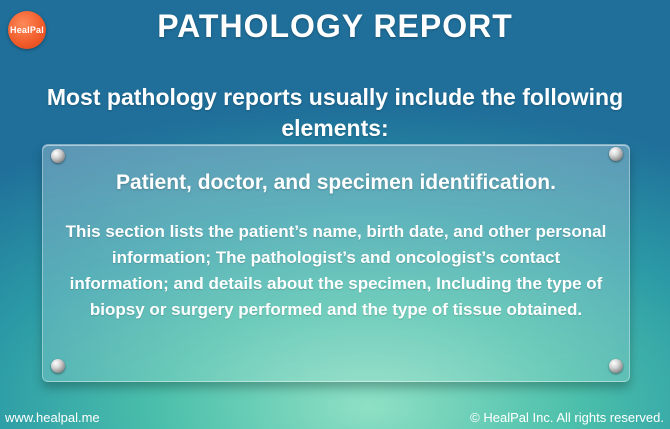  Describe the element at coordinates (27, 30) in the screenshot. I see `healpal-logo: HealPal` at that location.